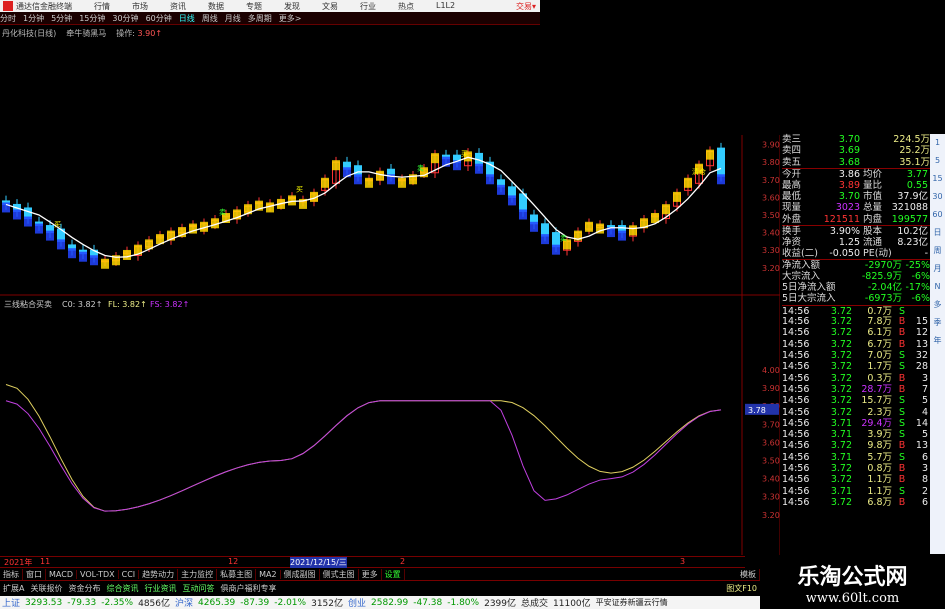  What do you see at coordinates (186, 18) in the screenshot?
I see `period-tab: 日线` at bounding box center [186, 18].